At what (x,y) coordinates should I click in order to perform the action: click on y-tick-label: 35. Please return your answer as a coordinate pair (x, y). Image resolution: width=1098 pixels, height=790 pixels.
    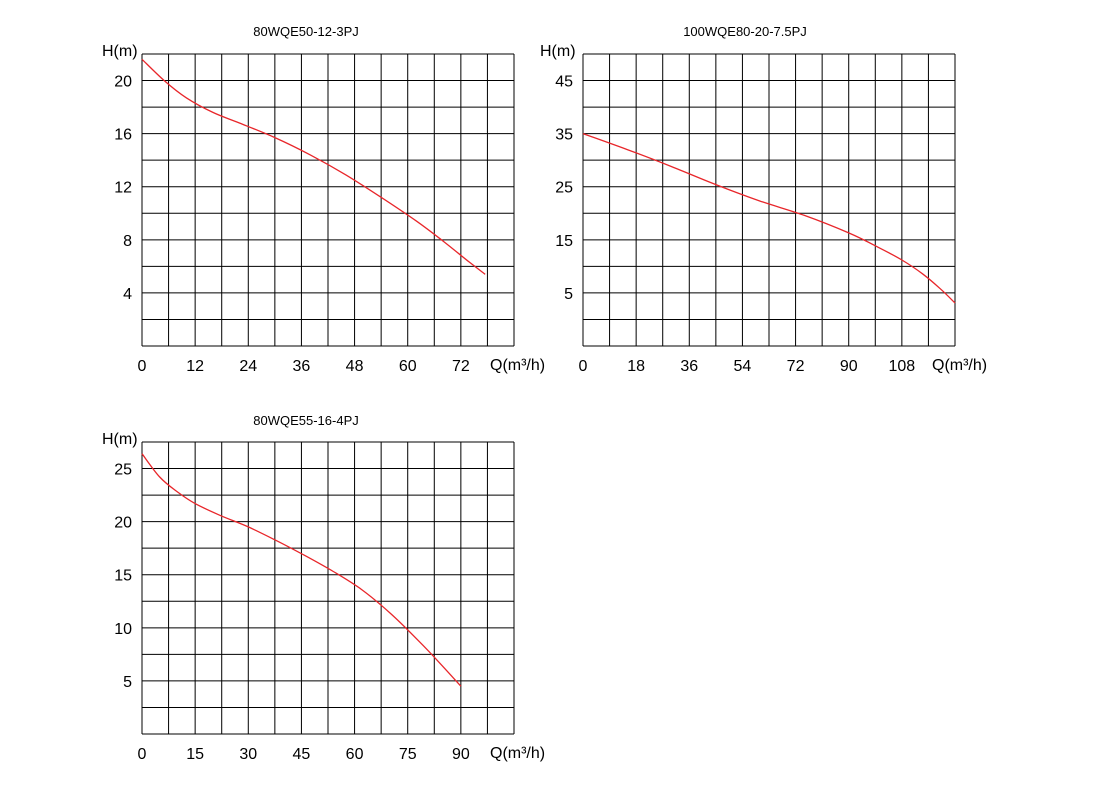
    Looking at the image, I should click on (564, 135).